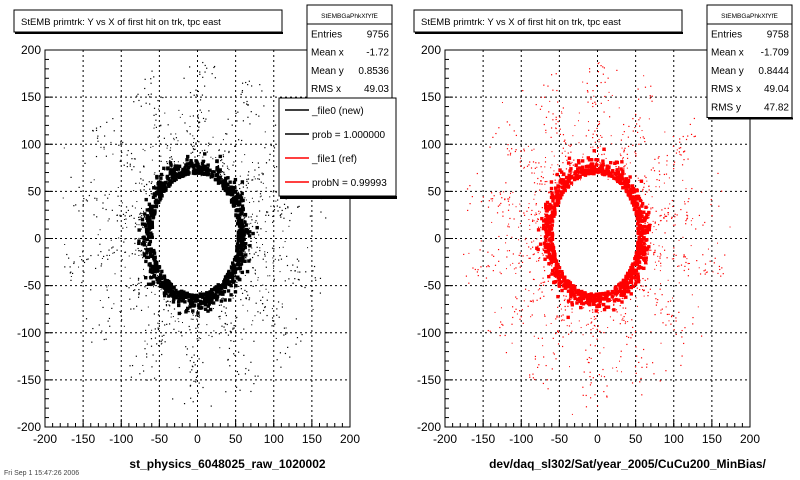 The image size is (800, 480). Describe the element at coordinates (726, 89) in the screenshot. I see `stats-label: RMS x` at that location.